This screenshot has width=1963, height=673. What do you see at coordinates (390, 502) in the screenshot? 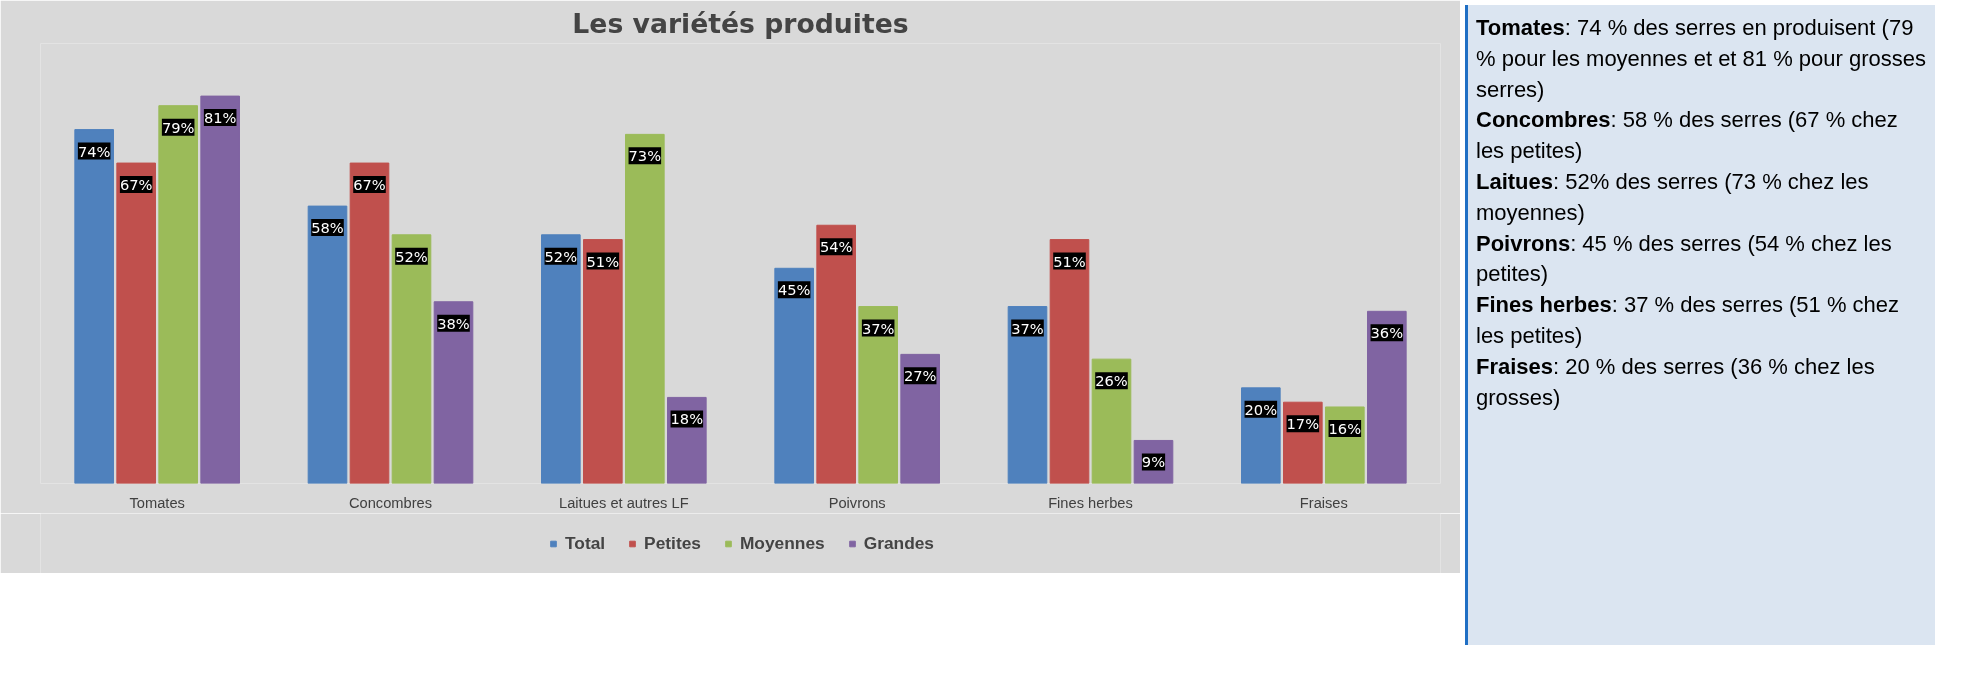
I see `x-tick-label: Concombres` at bounding box center [390, 502].